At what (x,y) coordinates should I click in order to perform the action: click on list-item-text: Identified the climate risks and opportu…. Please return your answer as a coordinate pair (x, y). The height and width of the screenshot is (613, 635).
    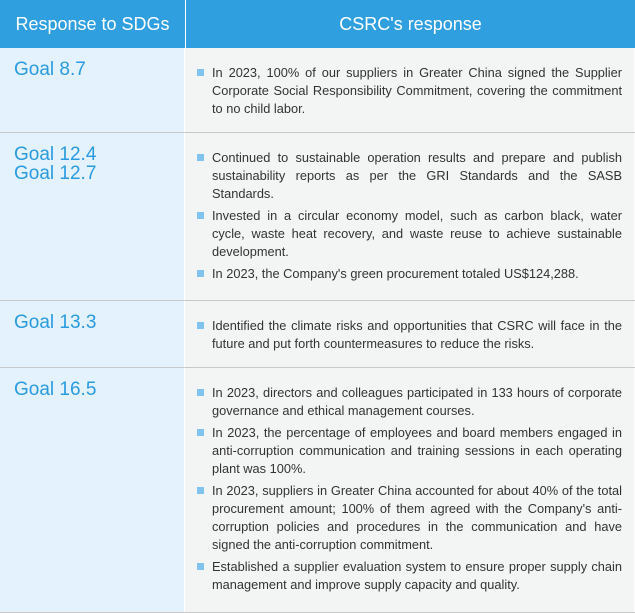
    Looking at the image, I should click on (417, 334).